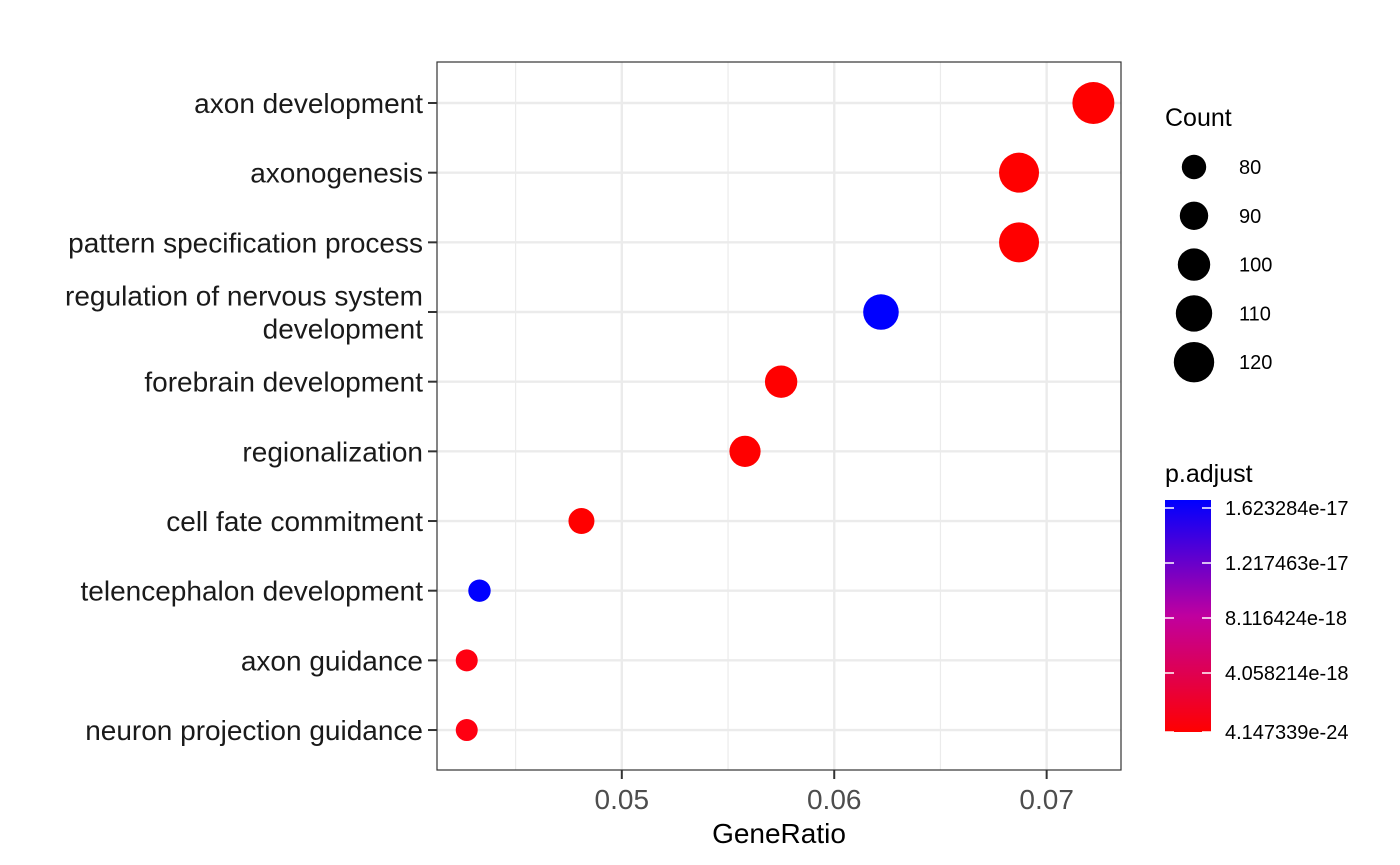 This screenshot has width=1400, height=865. What do you see at coordinates (1286, 564) in the screenshot?
I see `color-legend-label: 1.217463e-17` at bounding box center [1286, 564].